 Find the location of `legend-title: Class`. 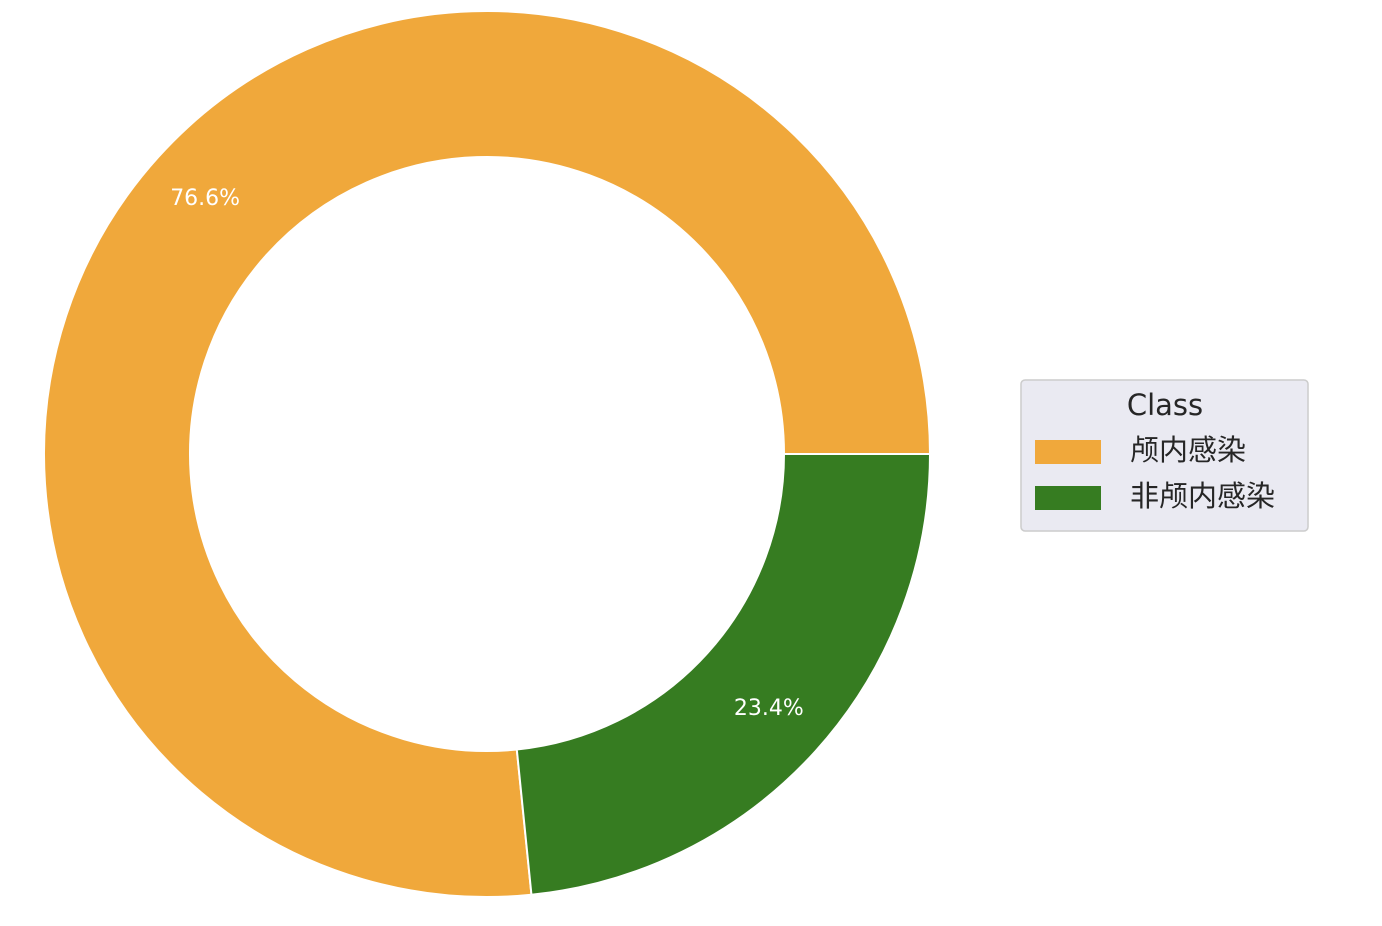

legend-title: Class is located at coordinates (1165, 405).